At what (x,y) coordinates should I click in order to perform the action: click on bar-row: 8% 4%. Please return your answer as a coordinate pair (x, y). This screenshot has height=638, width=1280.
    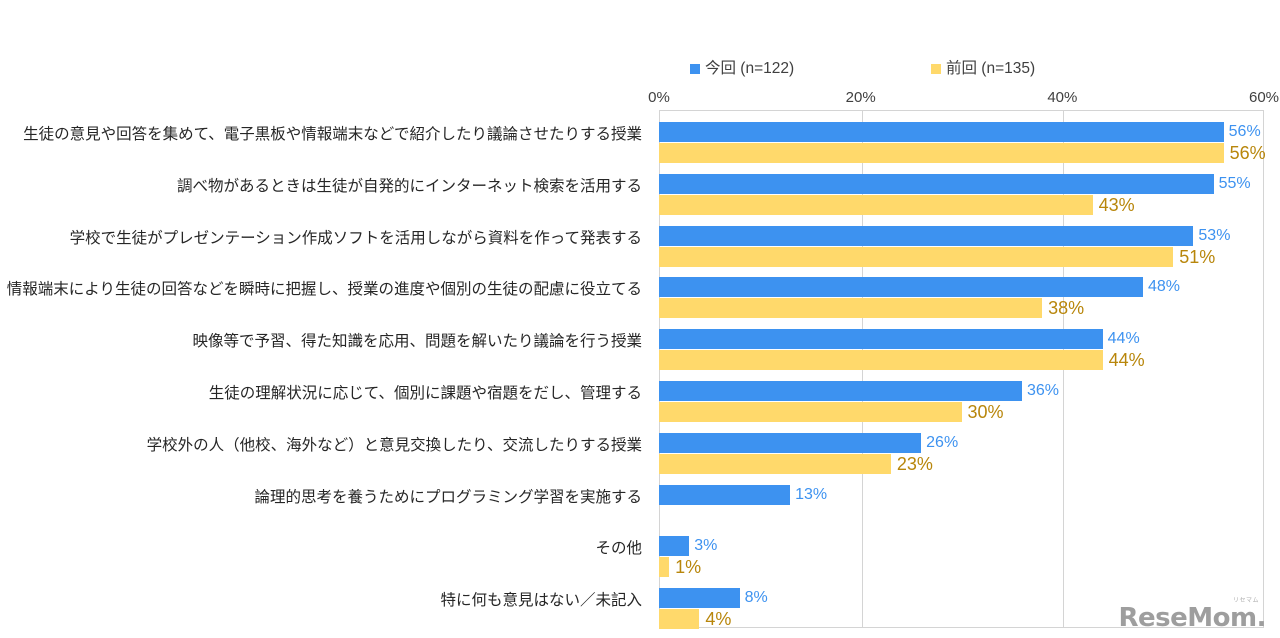
    Looking at the image, I should click on (961, 603).